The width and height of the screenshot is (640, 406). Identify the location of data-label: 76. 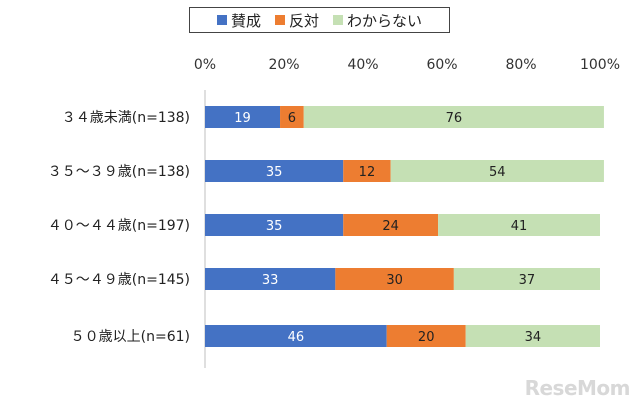
(454, 118).